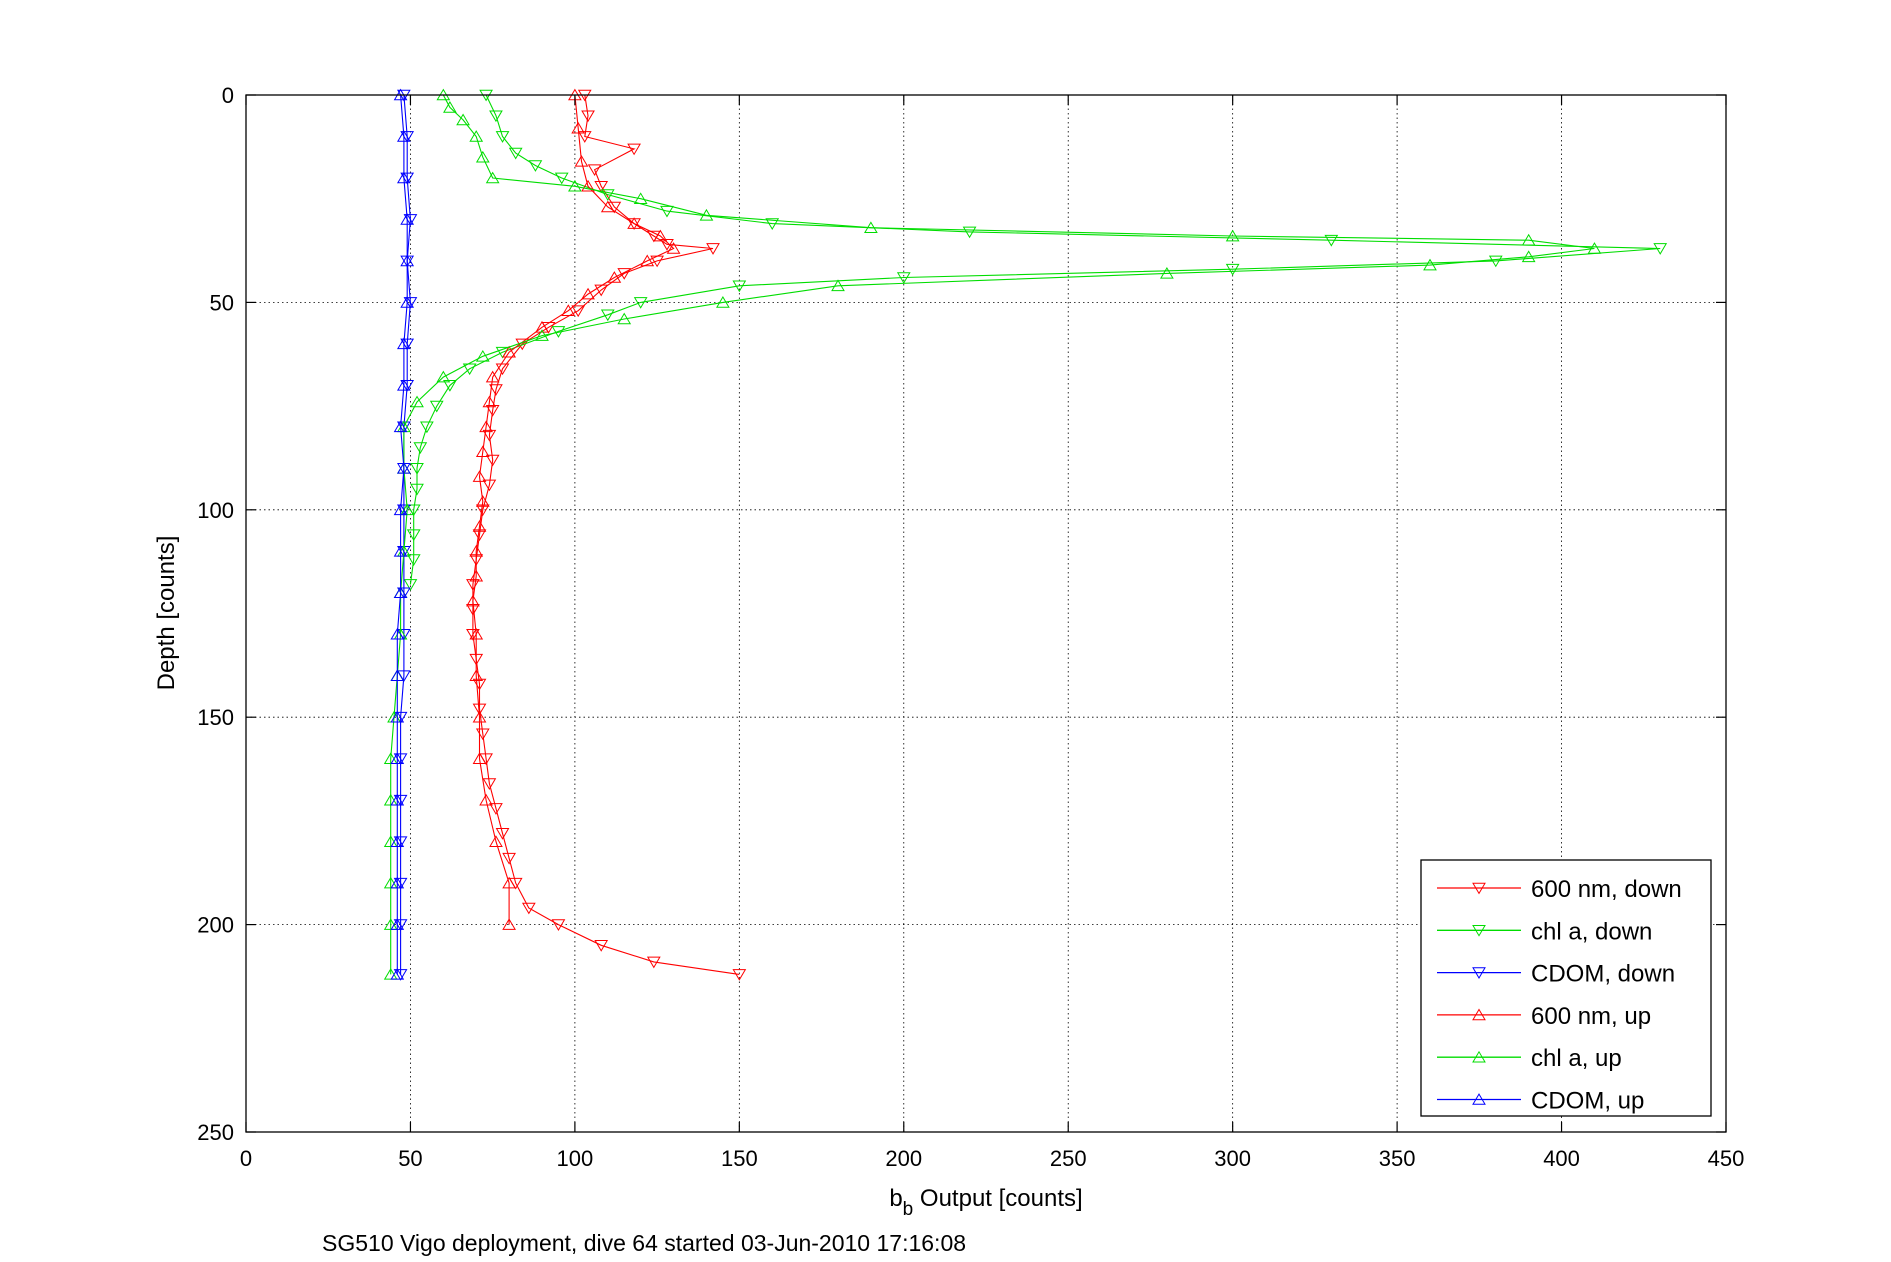 The image size is (1891, 1262). Describe the element at coordinates (215, 510) in the screenshot. I see `y-tick-label: 100` at that location.